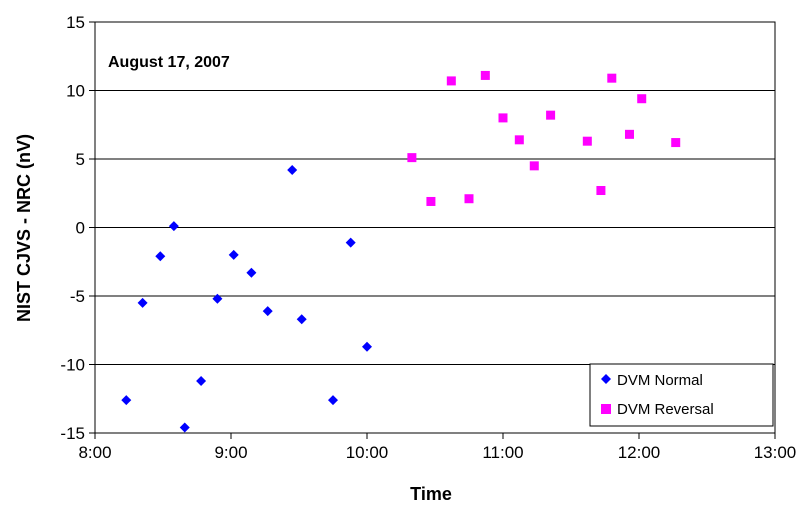 This screenshot has width=805, height=509. What do you see at coordinates (24, 228) in the screenshot?
I see `y-axis-title: NIST CJVS - NRC (nV)` at bounding box center [24, 228].